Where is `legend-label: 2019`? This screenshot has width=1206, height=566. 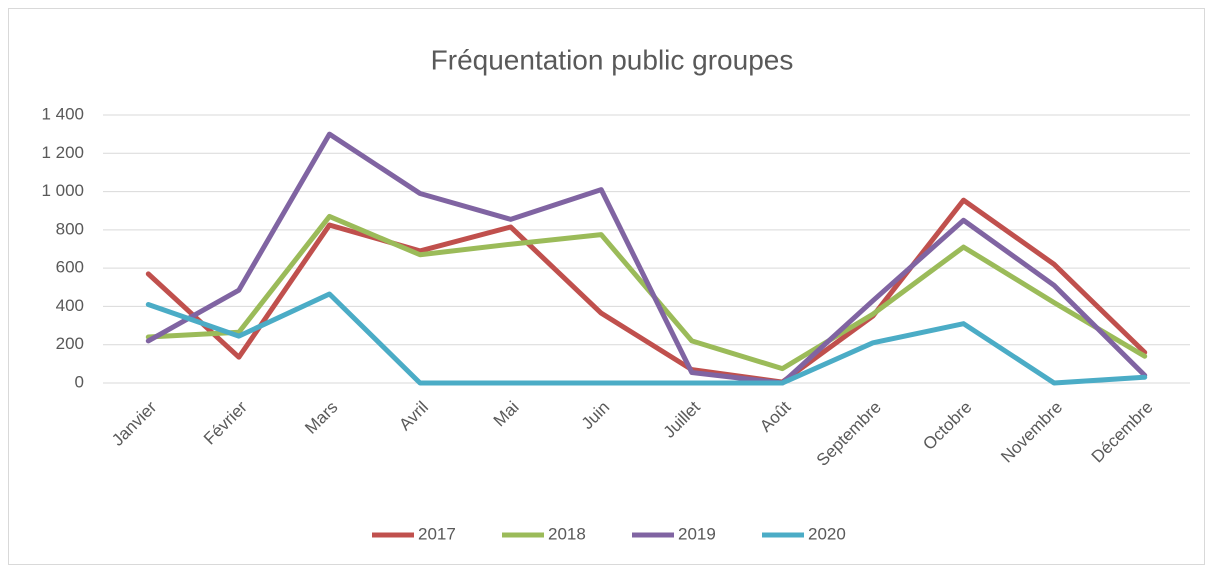
legend-label: 2019 is located at coordinates (697, 533).